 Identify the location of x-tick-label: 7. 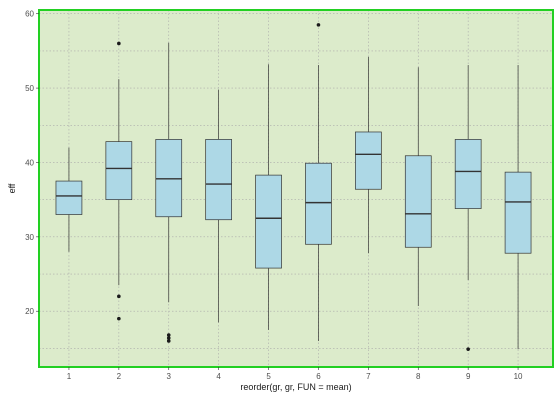
(368, 376).